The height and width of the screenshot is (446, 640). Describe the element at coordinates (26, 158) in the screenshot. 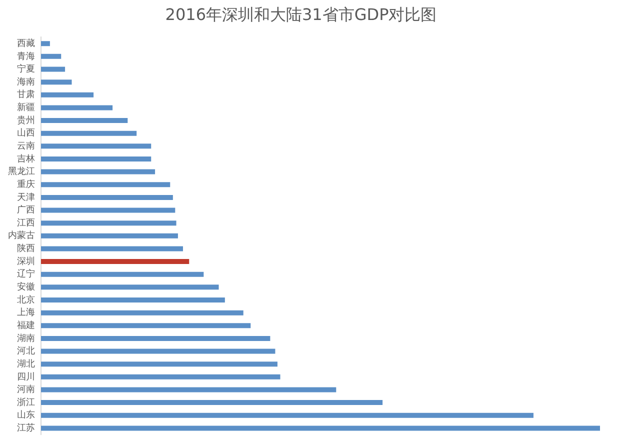

I see `y-tick-label: 吉林` at that location.